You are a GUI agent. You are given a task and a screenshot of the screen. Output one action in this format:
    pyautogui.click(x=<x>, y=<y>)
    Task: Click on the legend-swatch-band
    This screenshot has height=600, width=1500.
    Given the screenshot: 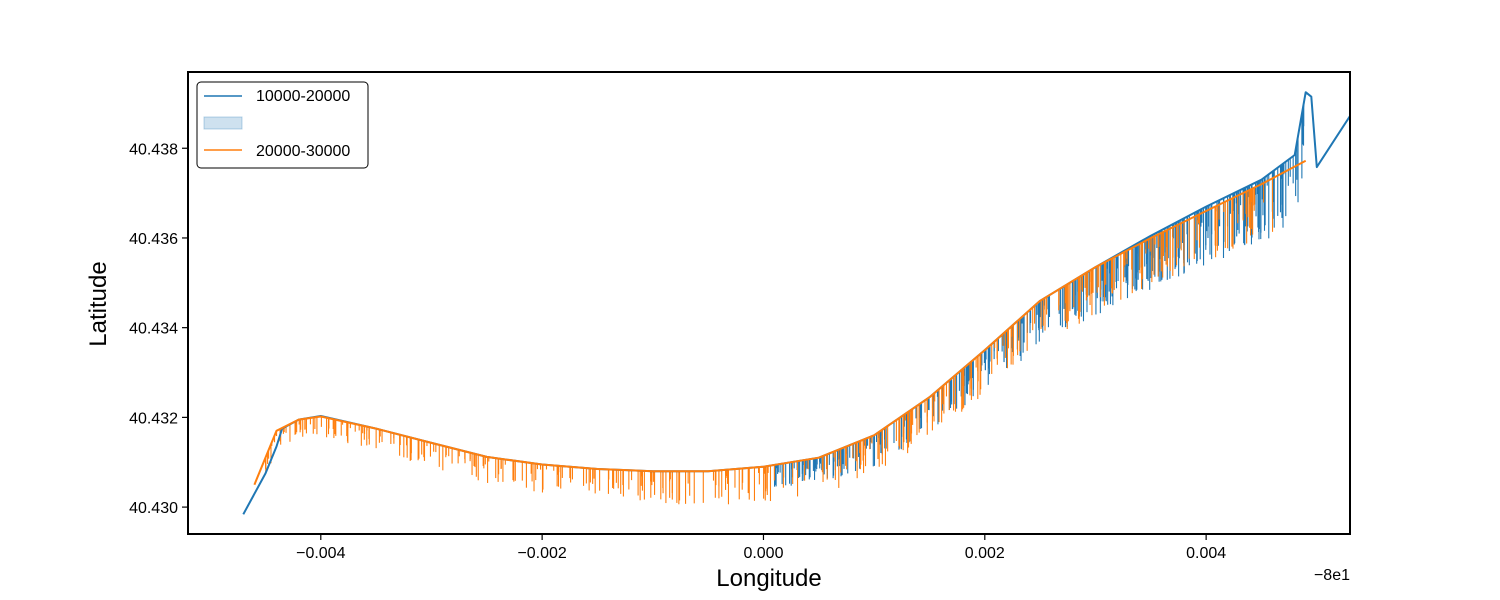 What is the action you would take?
    pyautogui.click(x=223, y=123)
    